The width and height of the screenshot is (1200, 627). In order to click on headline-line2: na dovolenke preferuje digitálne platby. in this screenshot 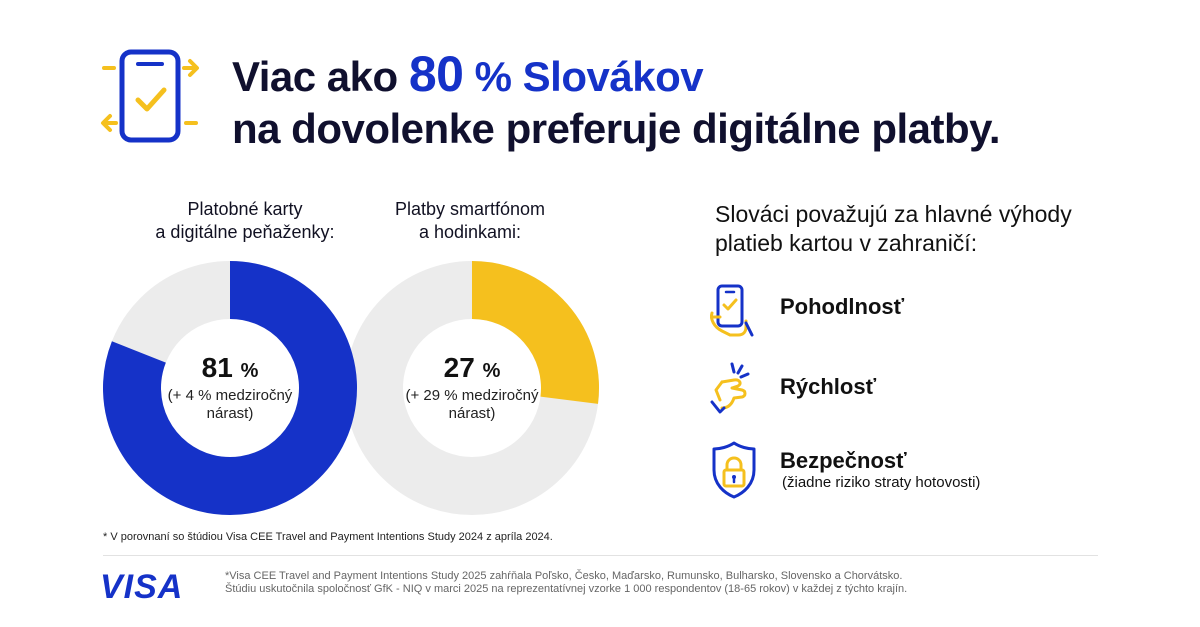, I will do `click(616, 128)`.